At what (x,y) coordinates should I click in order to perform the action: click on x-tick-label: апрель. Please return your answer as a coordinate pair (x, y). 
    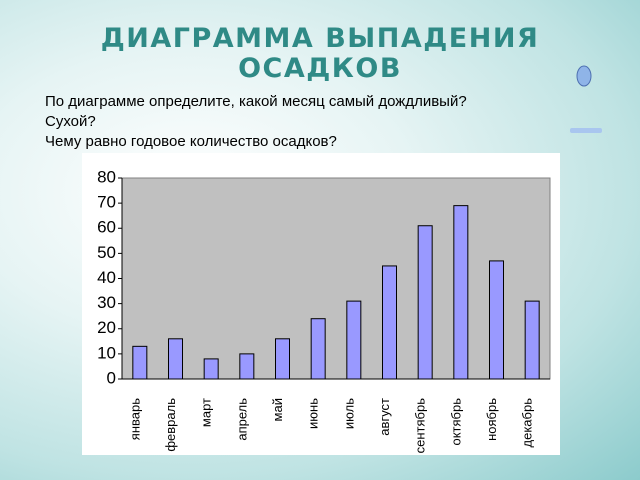
    Looking at the image, I should click on (241, 419).